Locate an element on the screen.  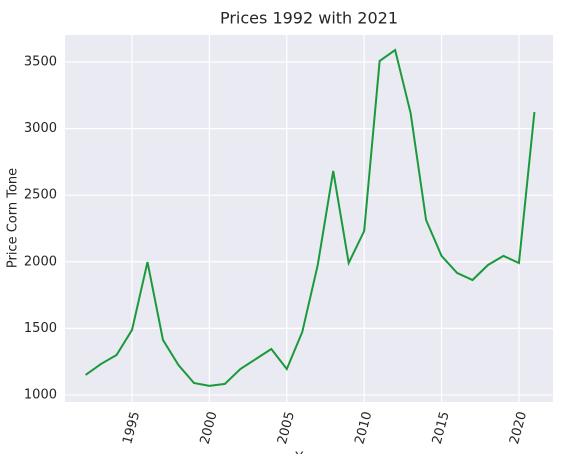
x-tick-label: 1995 is located at coordinates (131, 428).